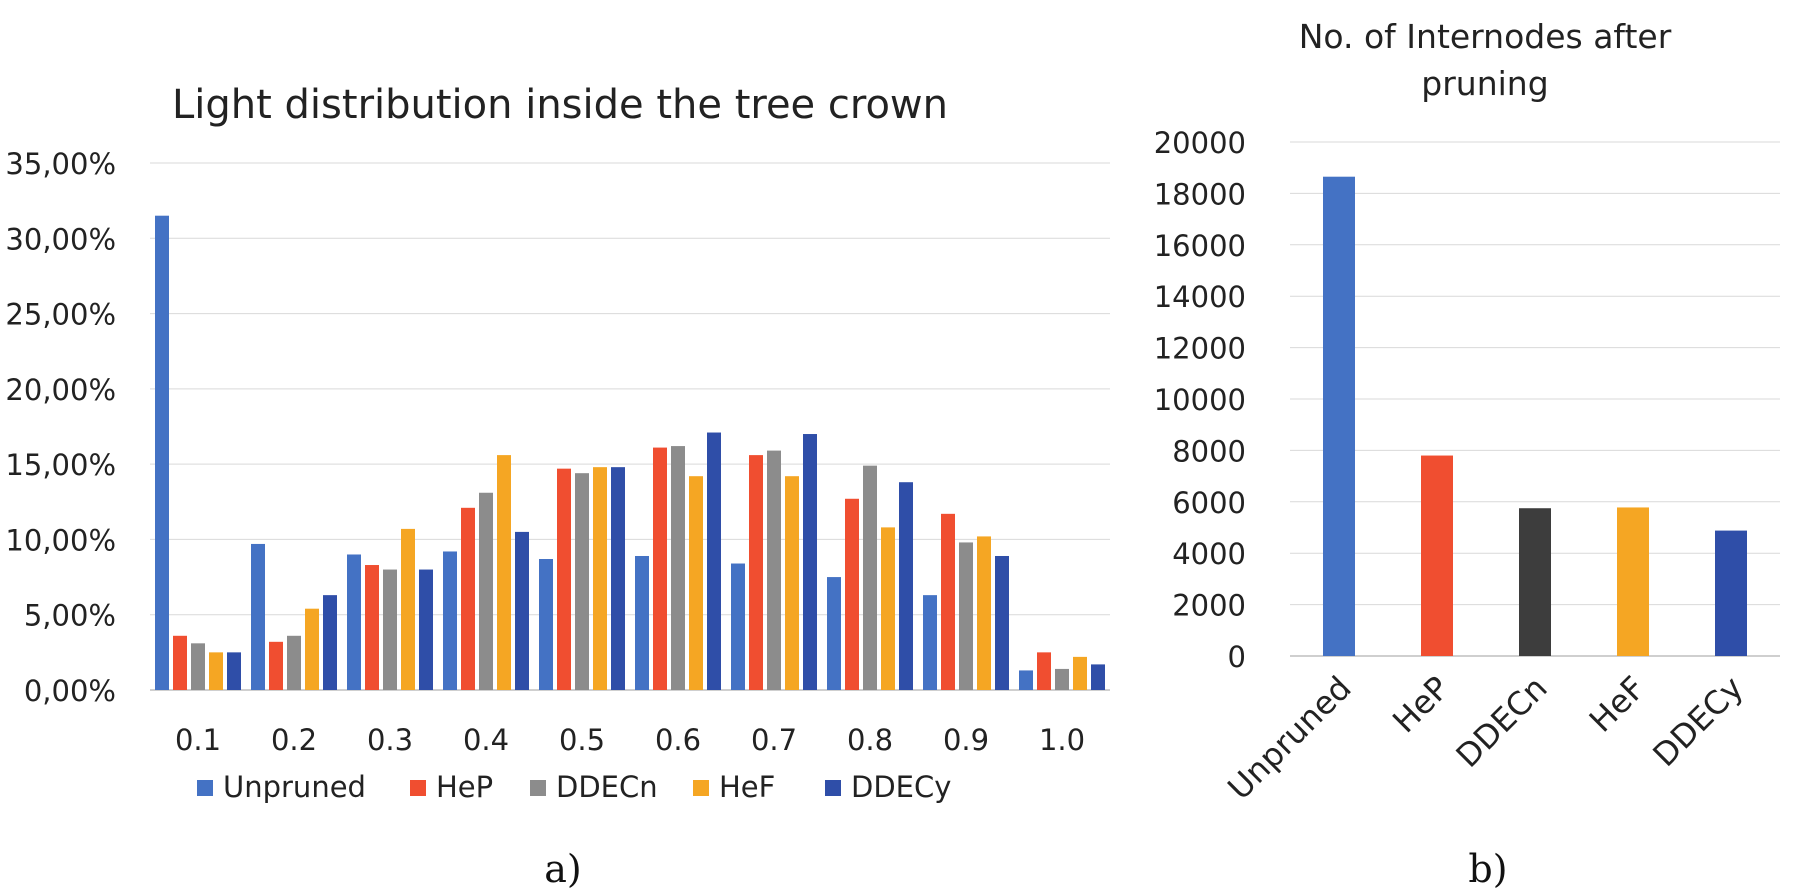  What do you see at coordinates (504, 572) in the screenshot?
I see `bar-hef-0.4` at bounding box center [504, 572].